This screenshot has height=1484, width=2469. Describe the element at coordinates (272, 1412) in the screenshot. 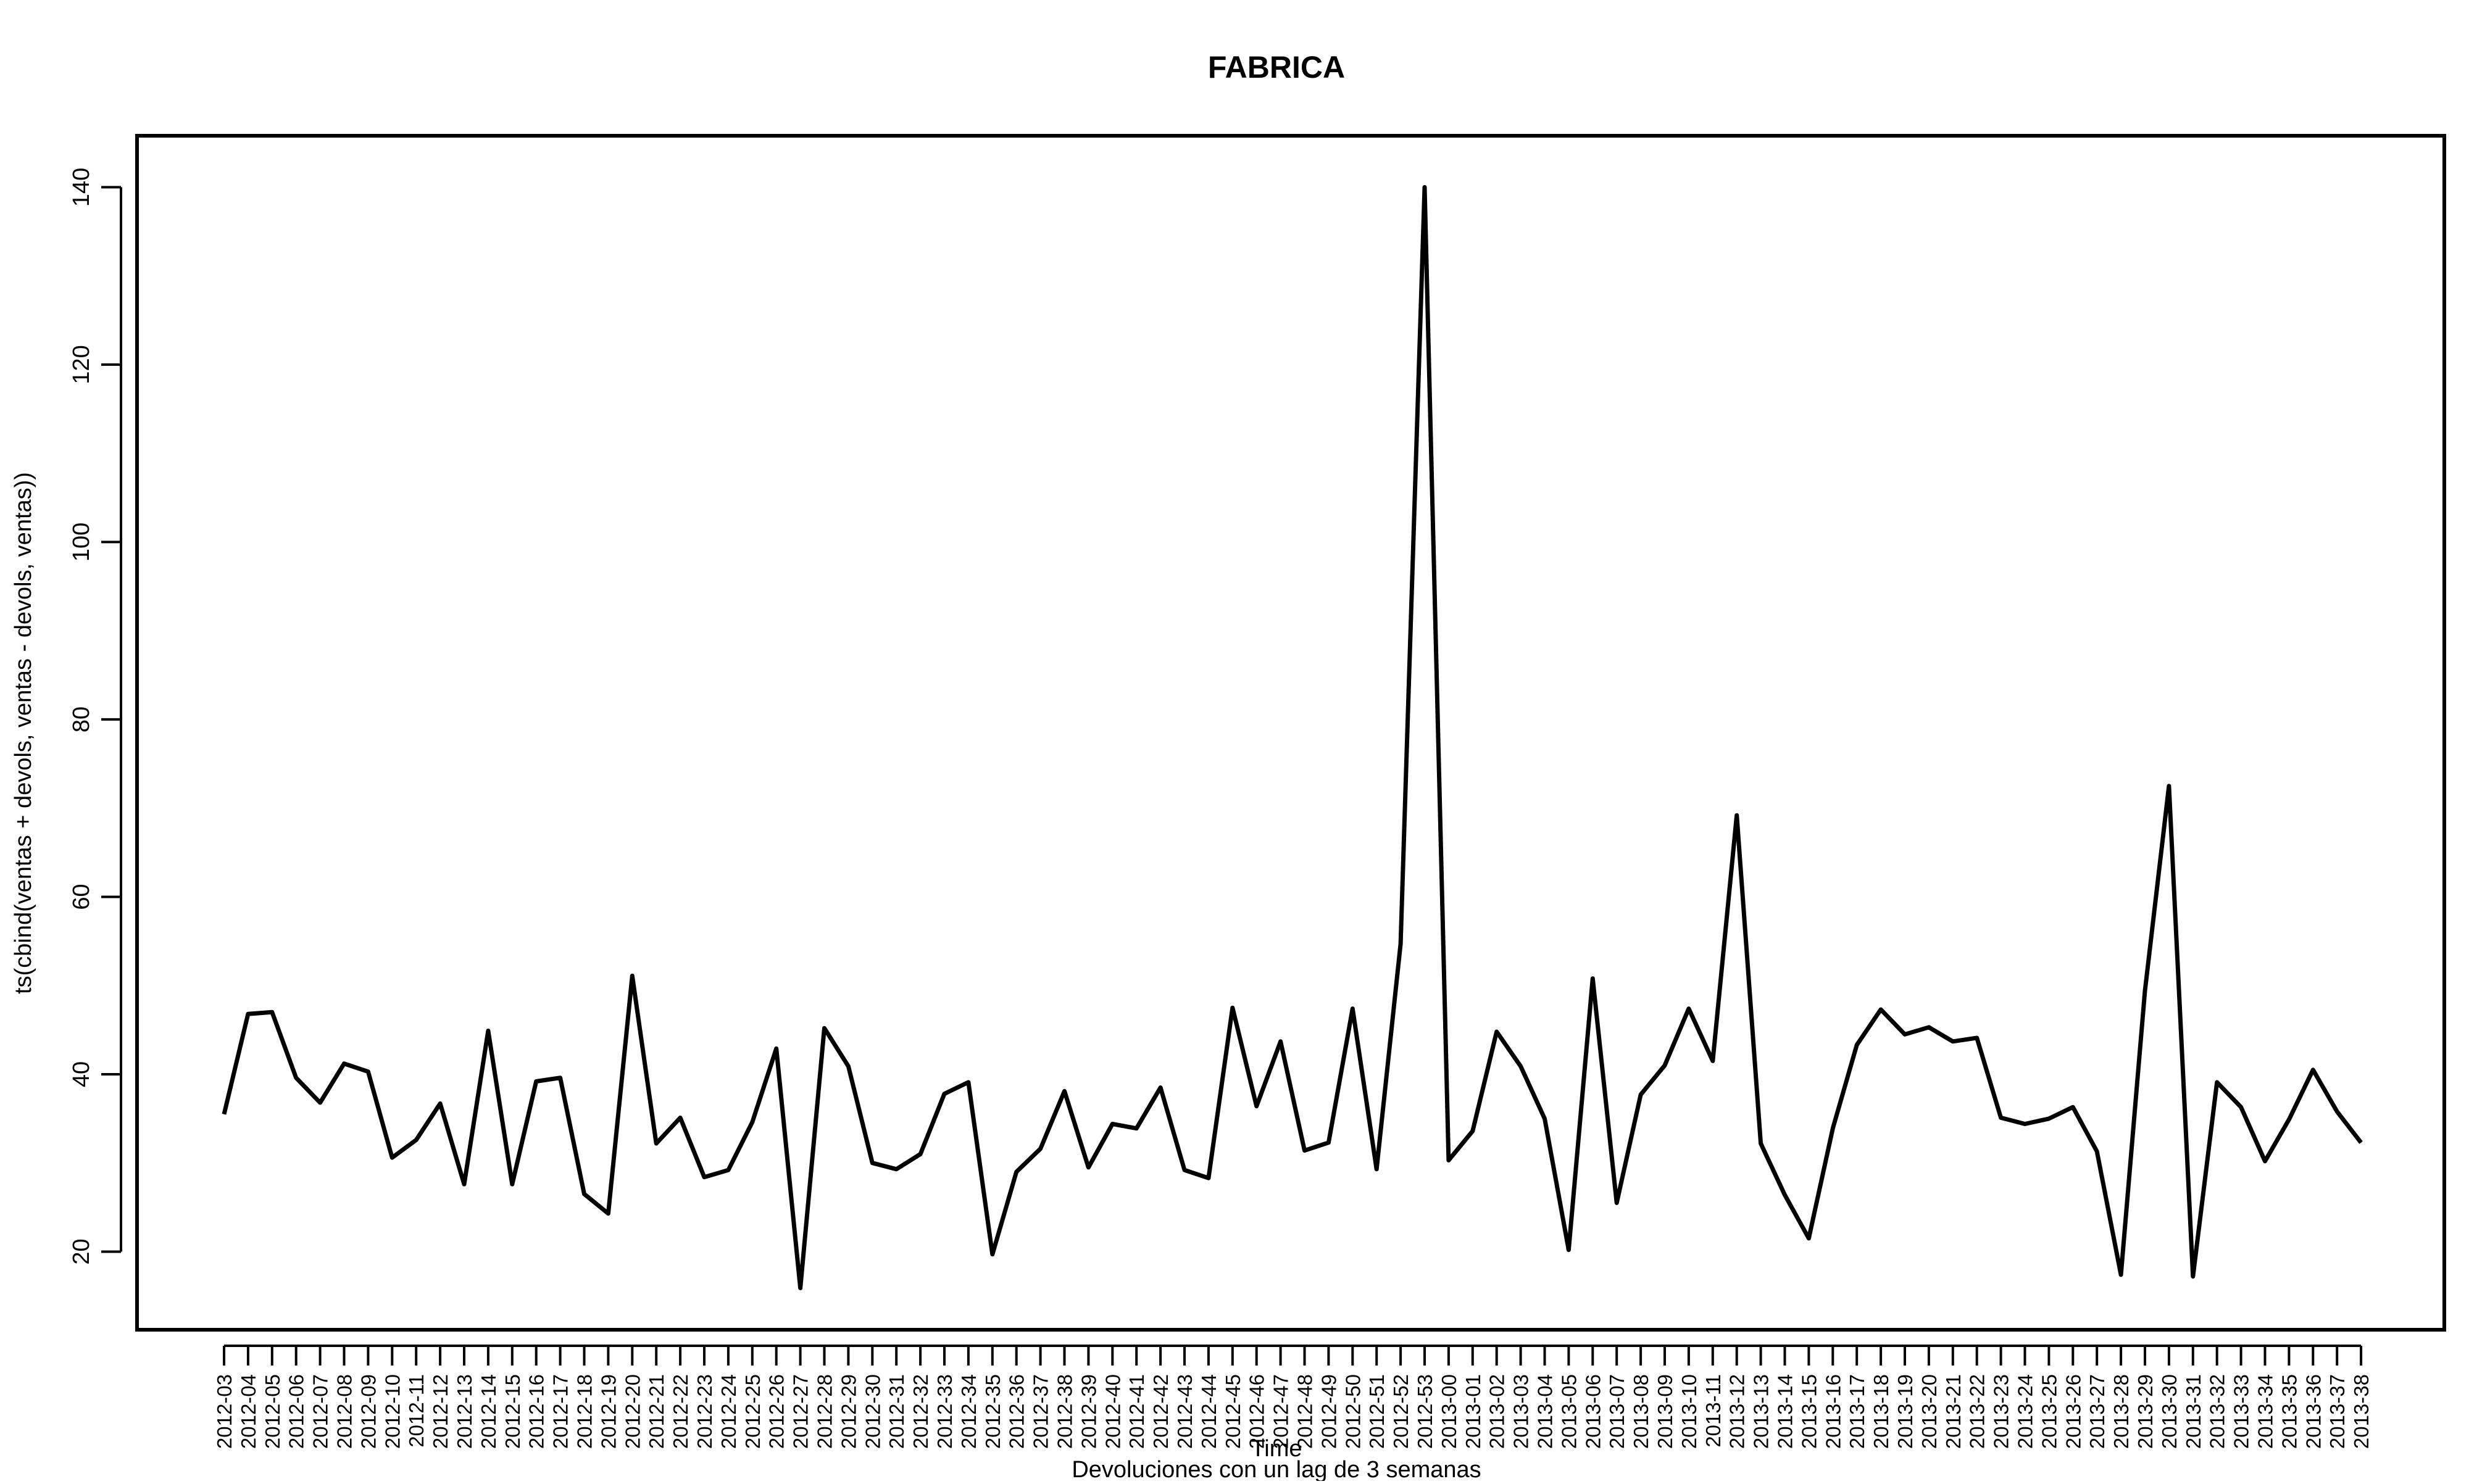

I see `x-tick-label: 2012-05` at that location.